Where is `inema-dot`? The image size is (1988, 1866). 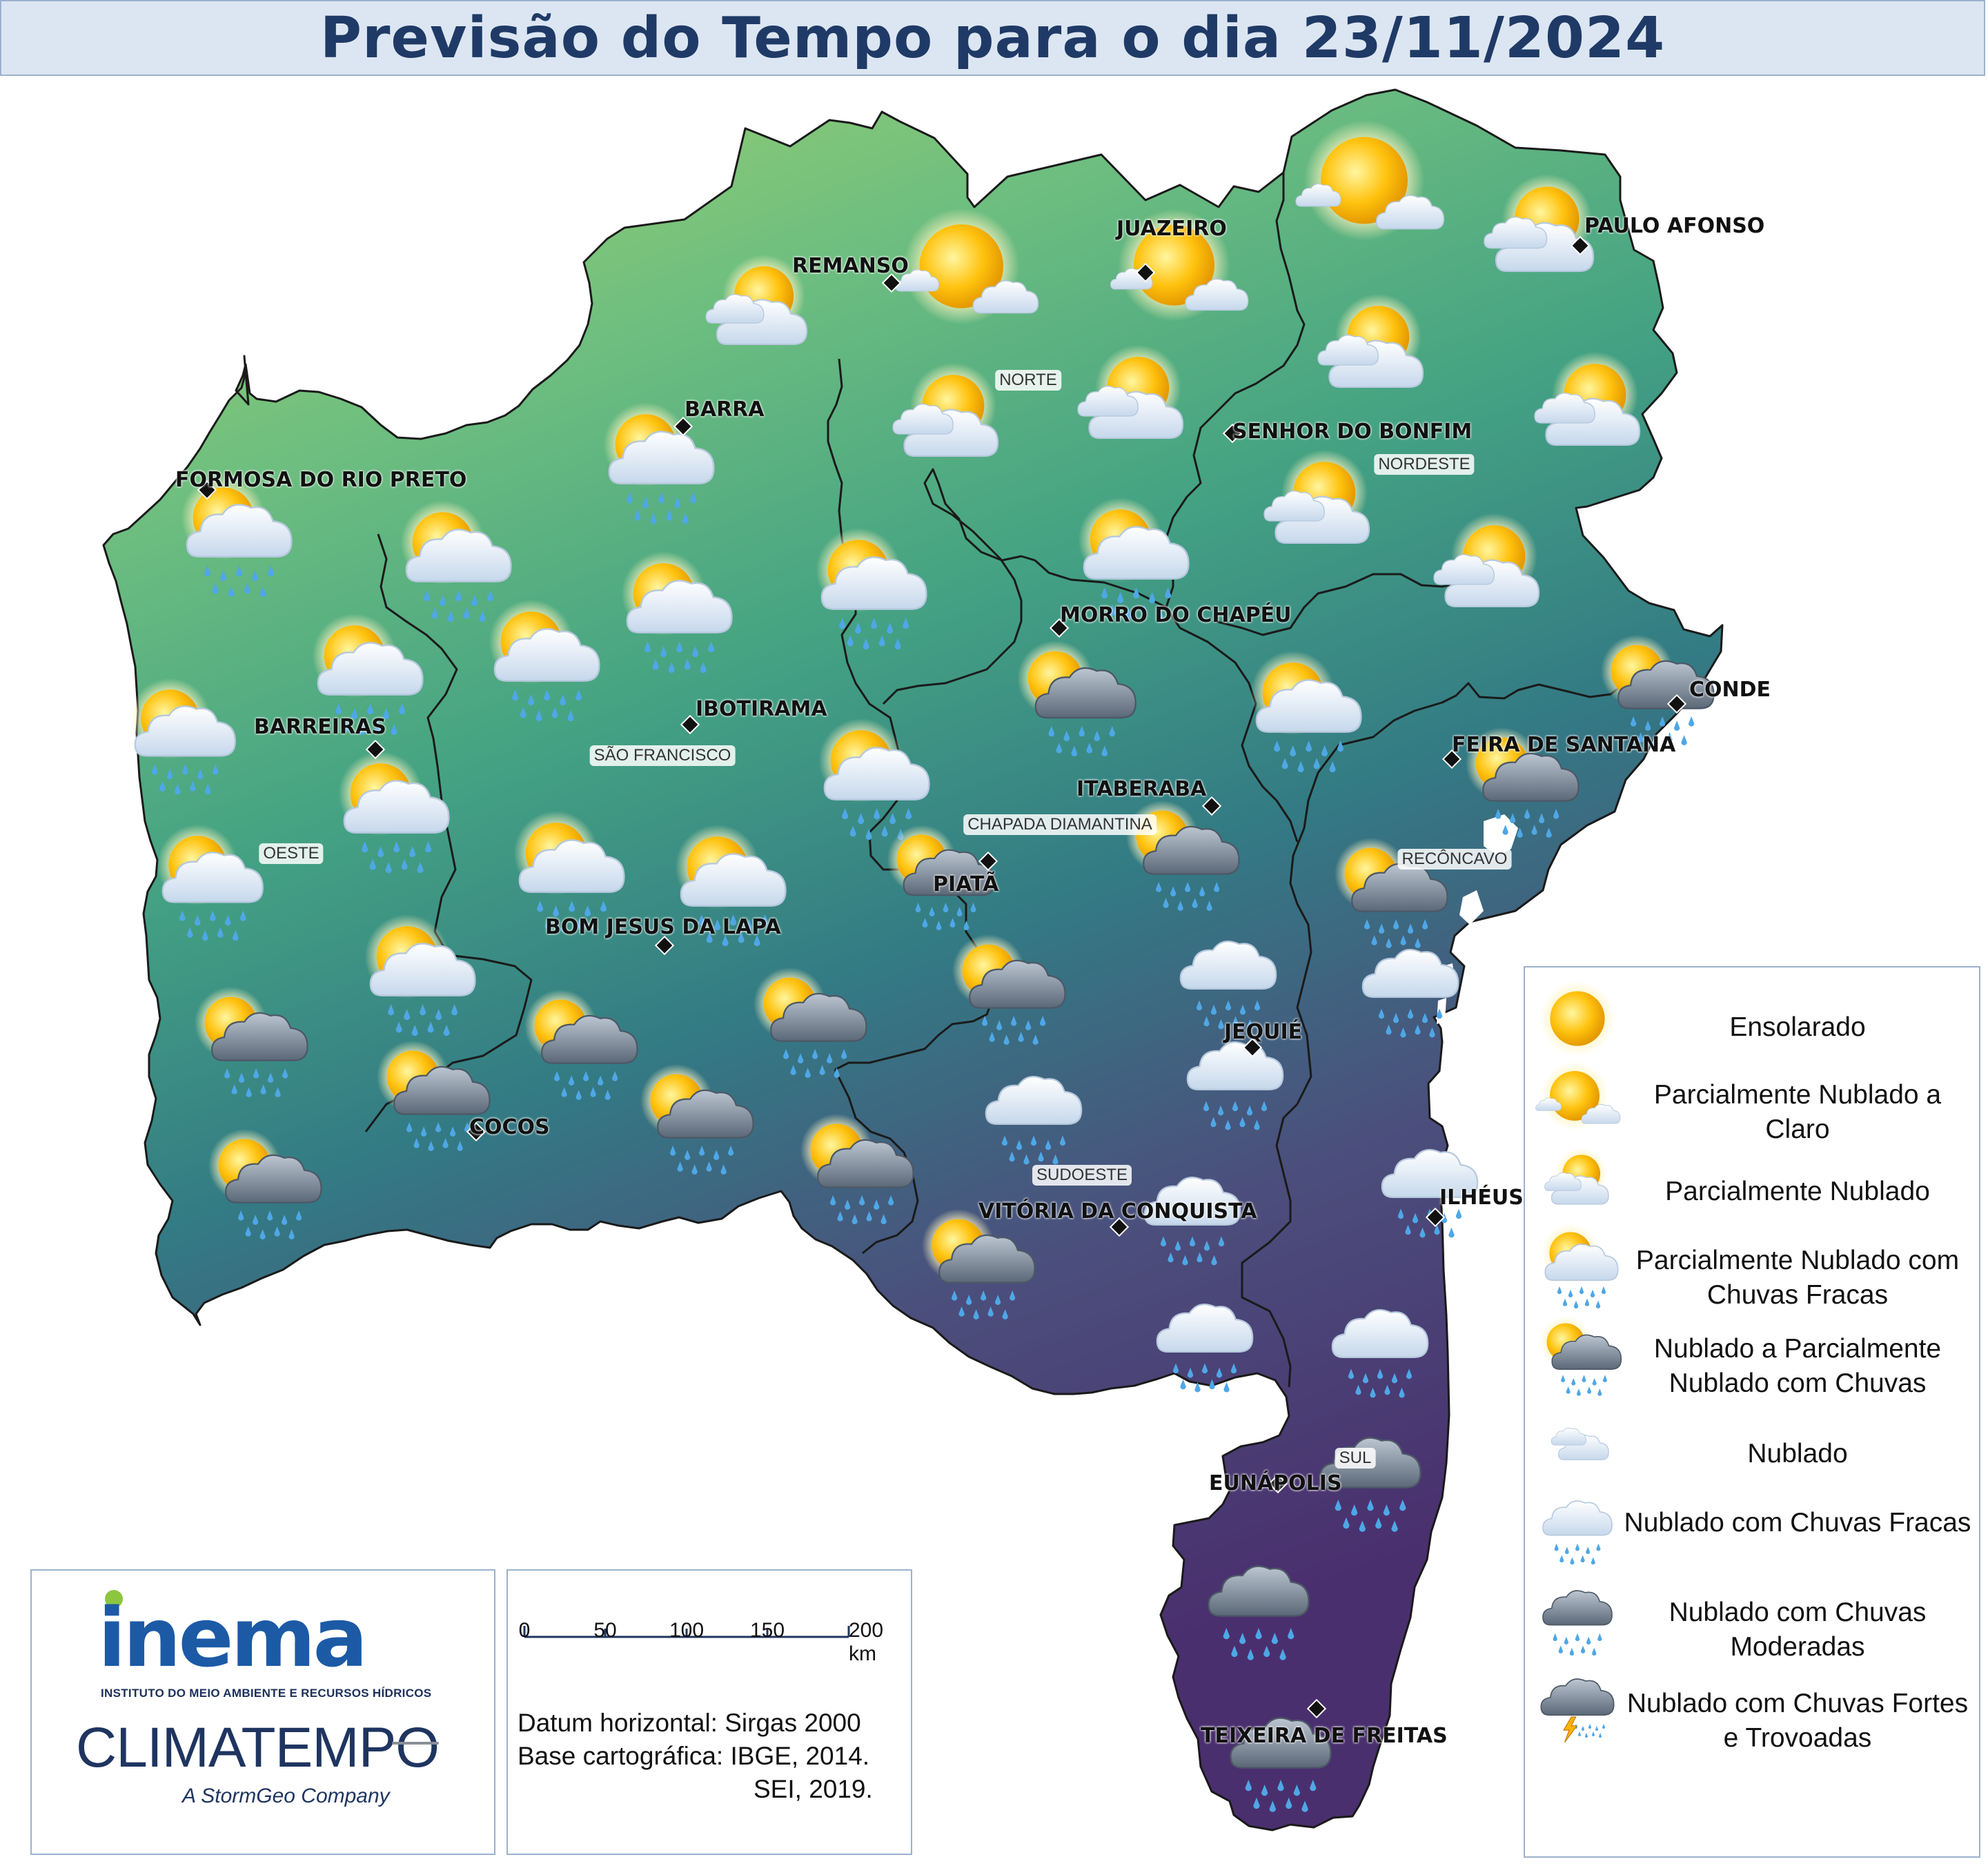
inema-dot is located at coordinates (114, 1599).